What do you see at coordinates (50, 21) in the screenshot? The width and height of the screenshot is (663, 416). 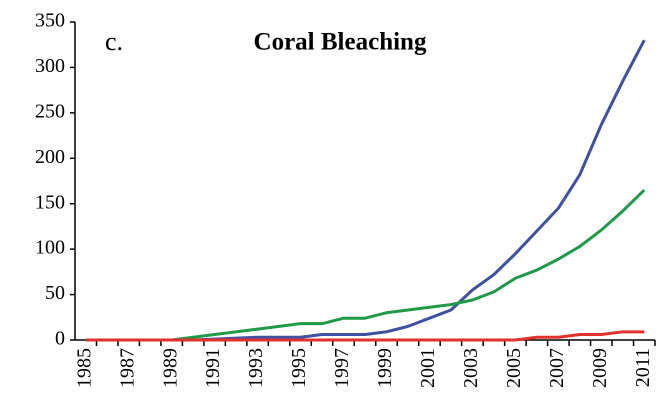 I see `y-tick-label: 350` at bounding box center [50, 21].